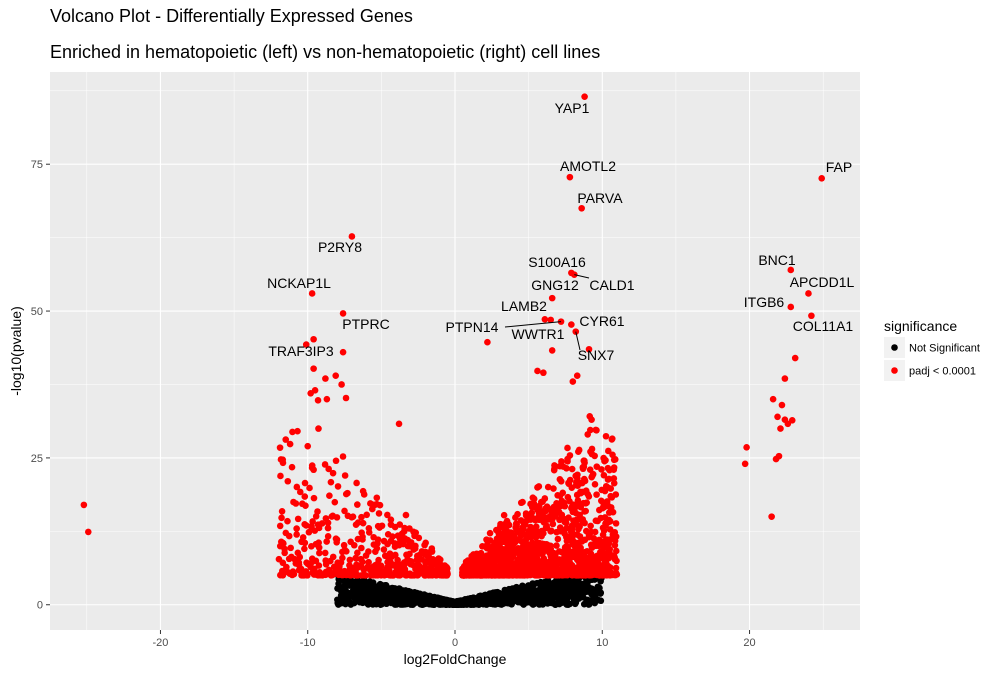  I want to click on gene-label: NCKAP1L, so click(299, 283).